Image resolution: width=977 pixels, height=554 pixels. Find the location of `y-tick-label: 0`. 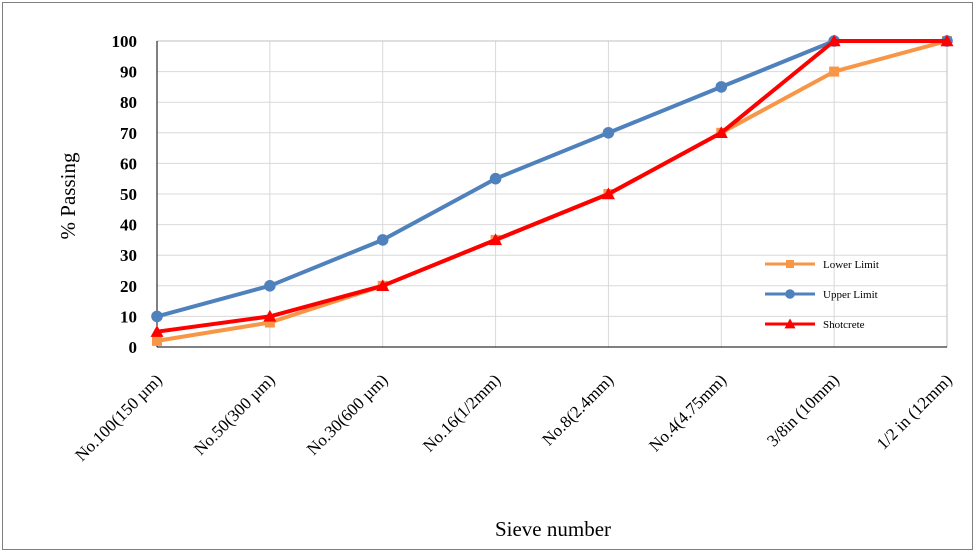

y-tick-label: 0 is located at coordinates (133, 347).